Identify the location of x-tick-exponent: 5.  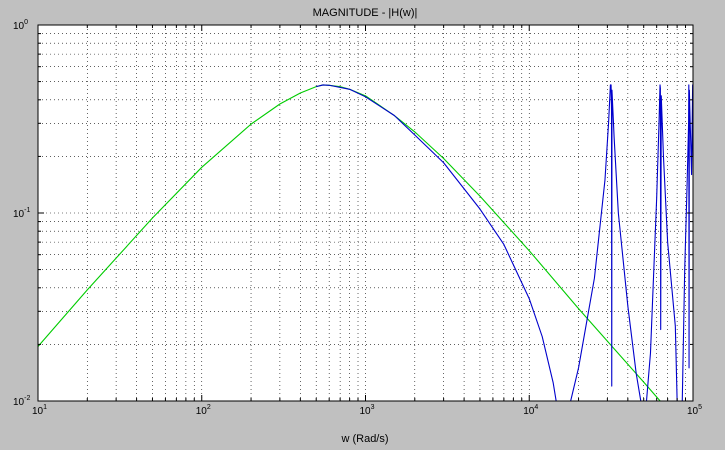
(700, 407).